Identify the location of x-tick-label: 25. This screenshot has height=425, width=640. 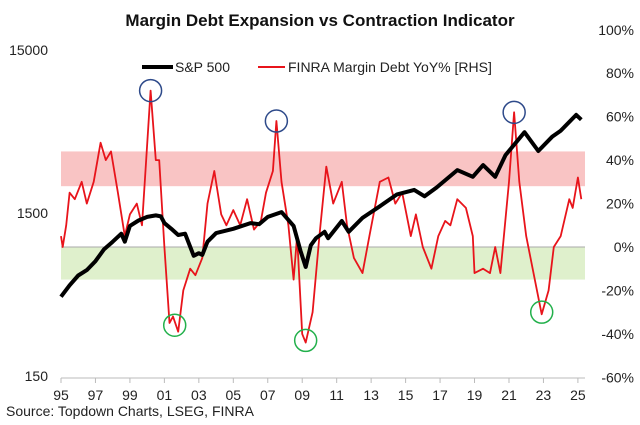
(578, 395).